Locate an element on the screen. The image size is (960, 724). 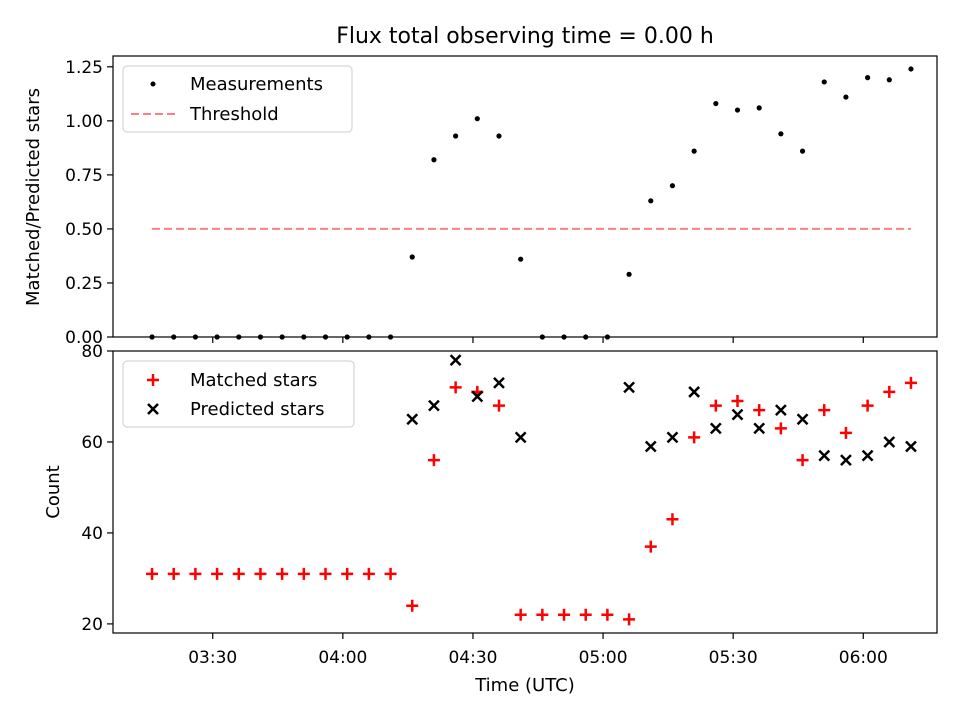
count-plot-ylabel: Count is located at coordinates (53, 491).